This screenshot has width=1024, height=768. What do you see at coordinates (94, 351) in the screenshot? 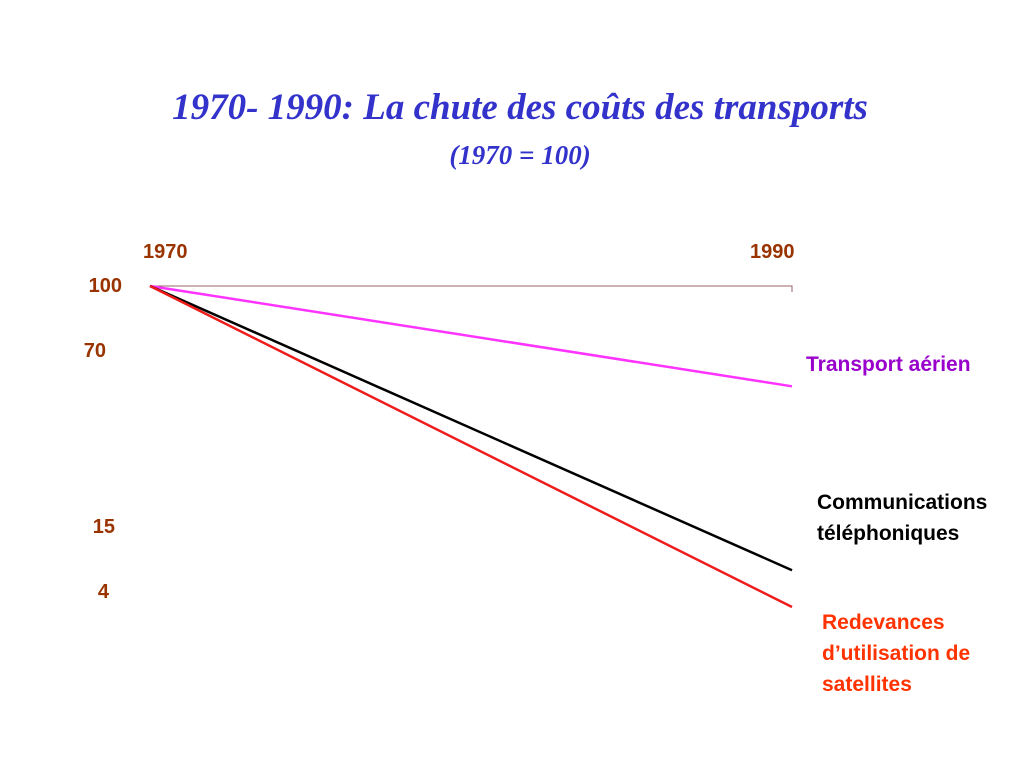
I see `y-tick-70: 70` at bounding box center [94, 351].